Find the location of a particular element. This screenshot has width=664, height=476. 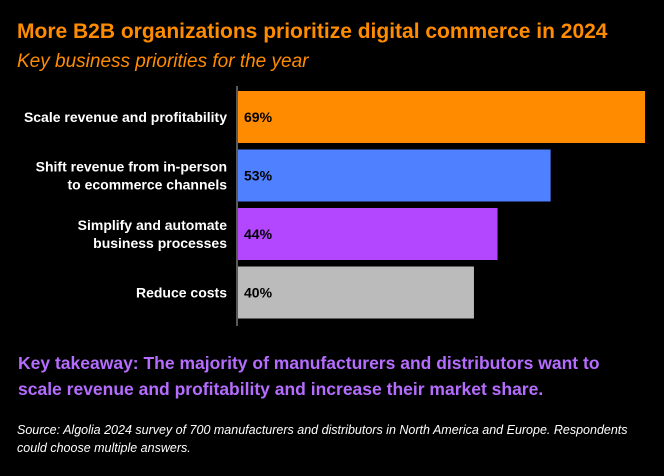

bar-value-label: 53% is located at coordinates (258, 176).